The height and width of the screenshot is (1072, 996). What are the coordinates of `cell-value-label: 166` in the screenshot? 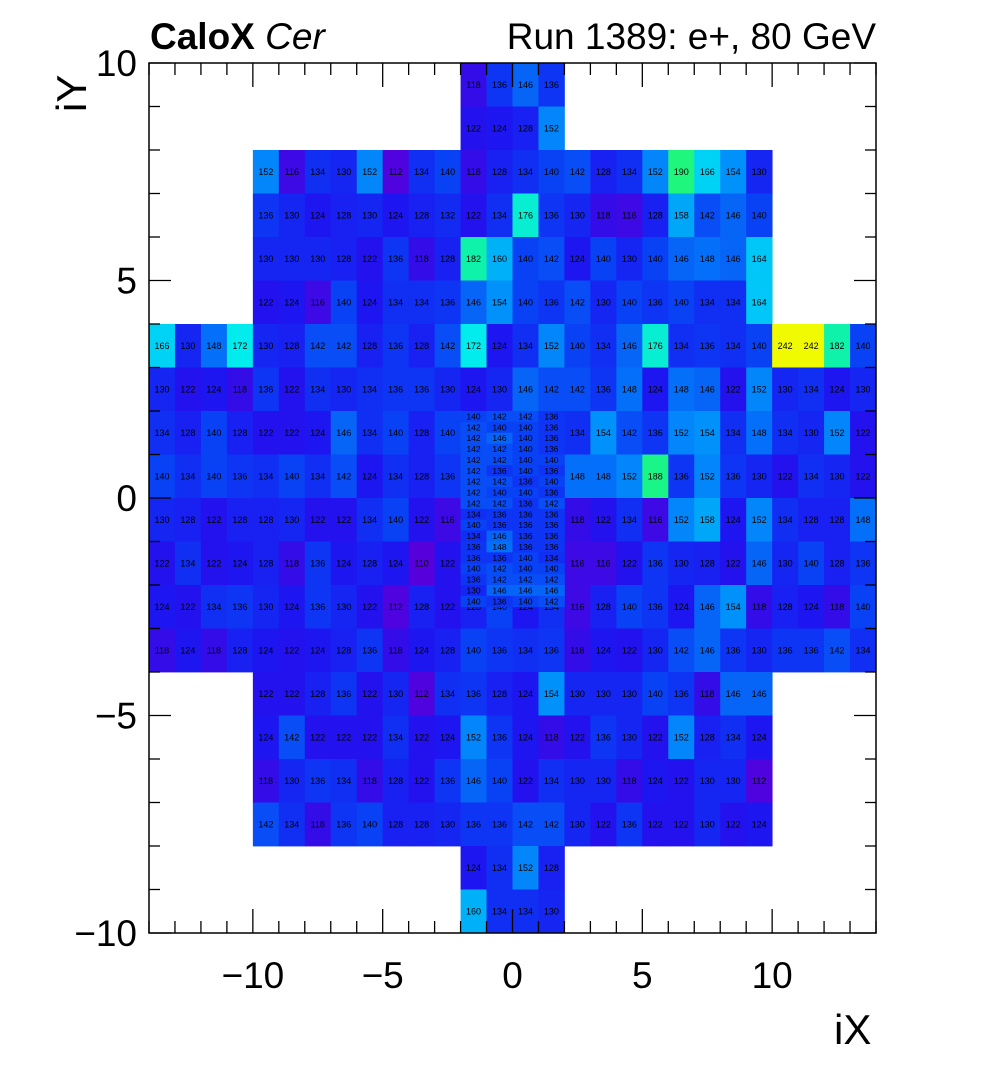 It's located at (161, 346).